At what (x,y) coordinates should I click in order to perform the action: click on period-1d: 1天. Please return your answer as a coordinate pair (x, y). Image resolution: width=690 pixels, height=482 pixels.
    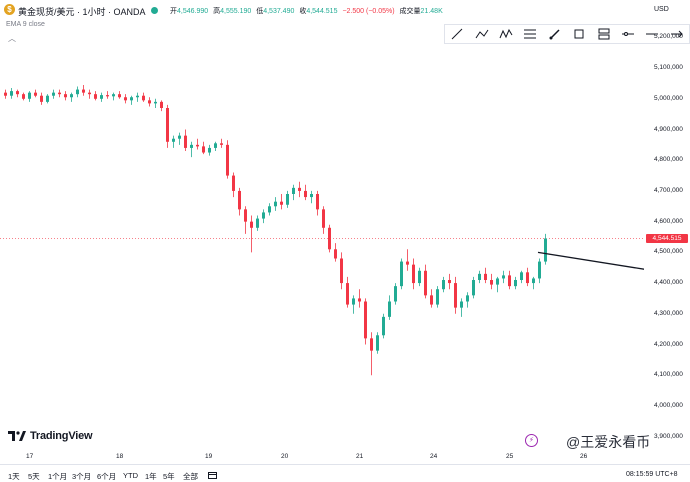
    Looking at the image, I should click on (14, 476).